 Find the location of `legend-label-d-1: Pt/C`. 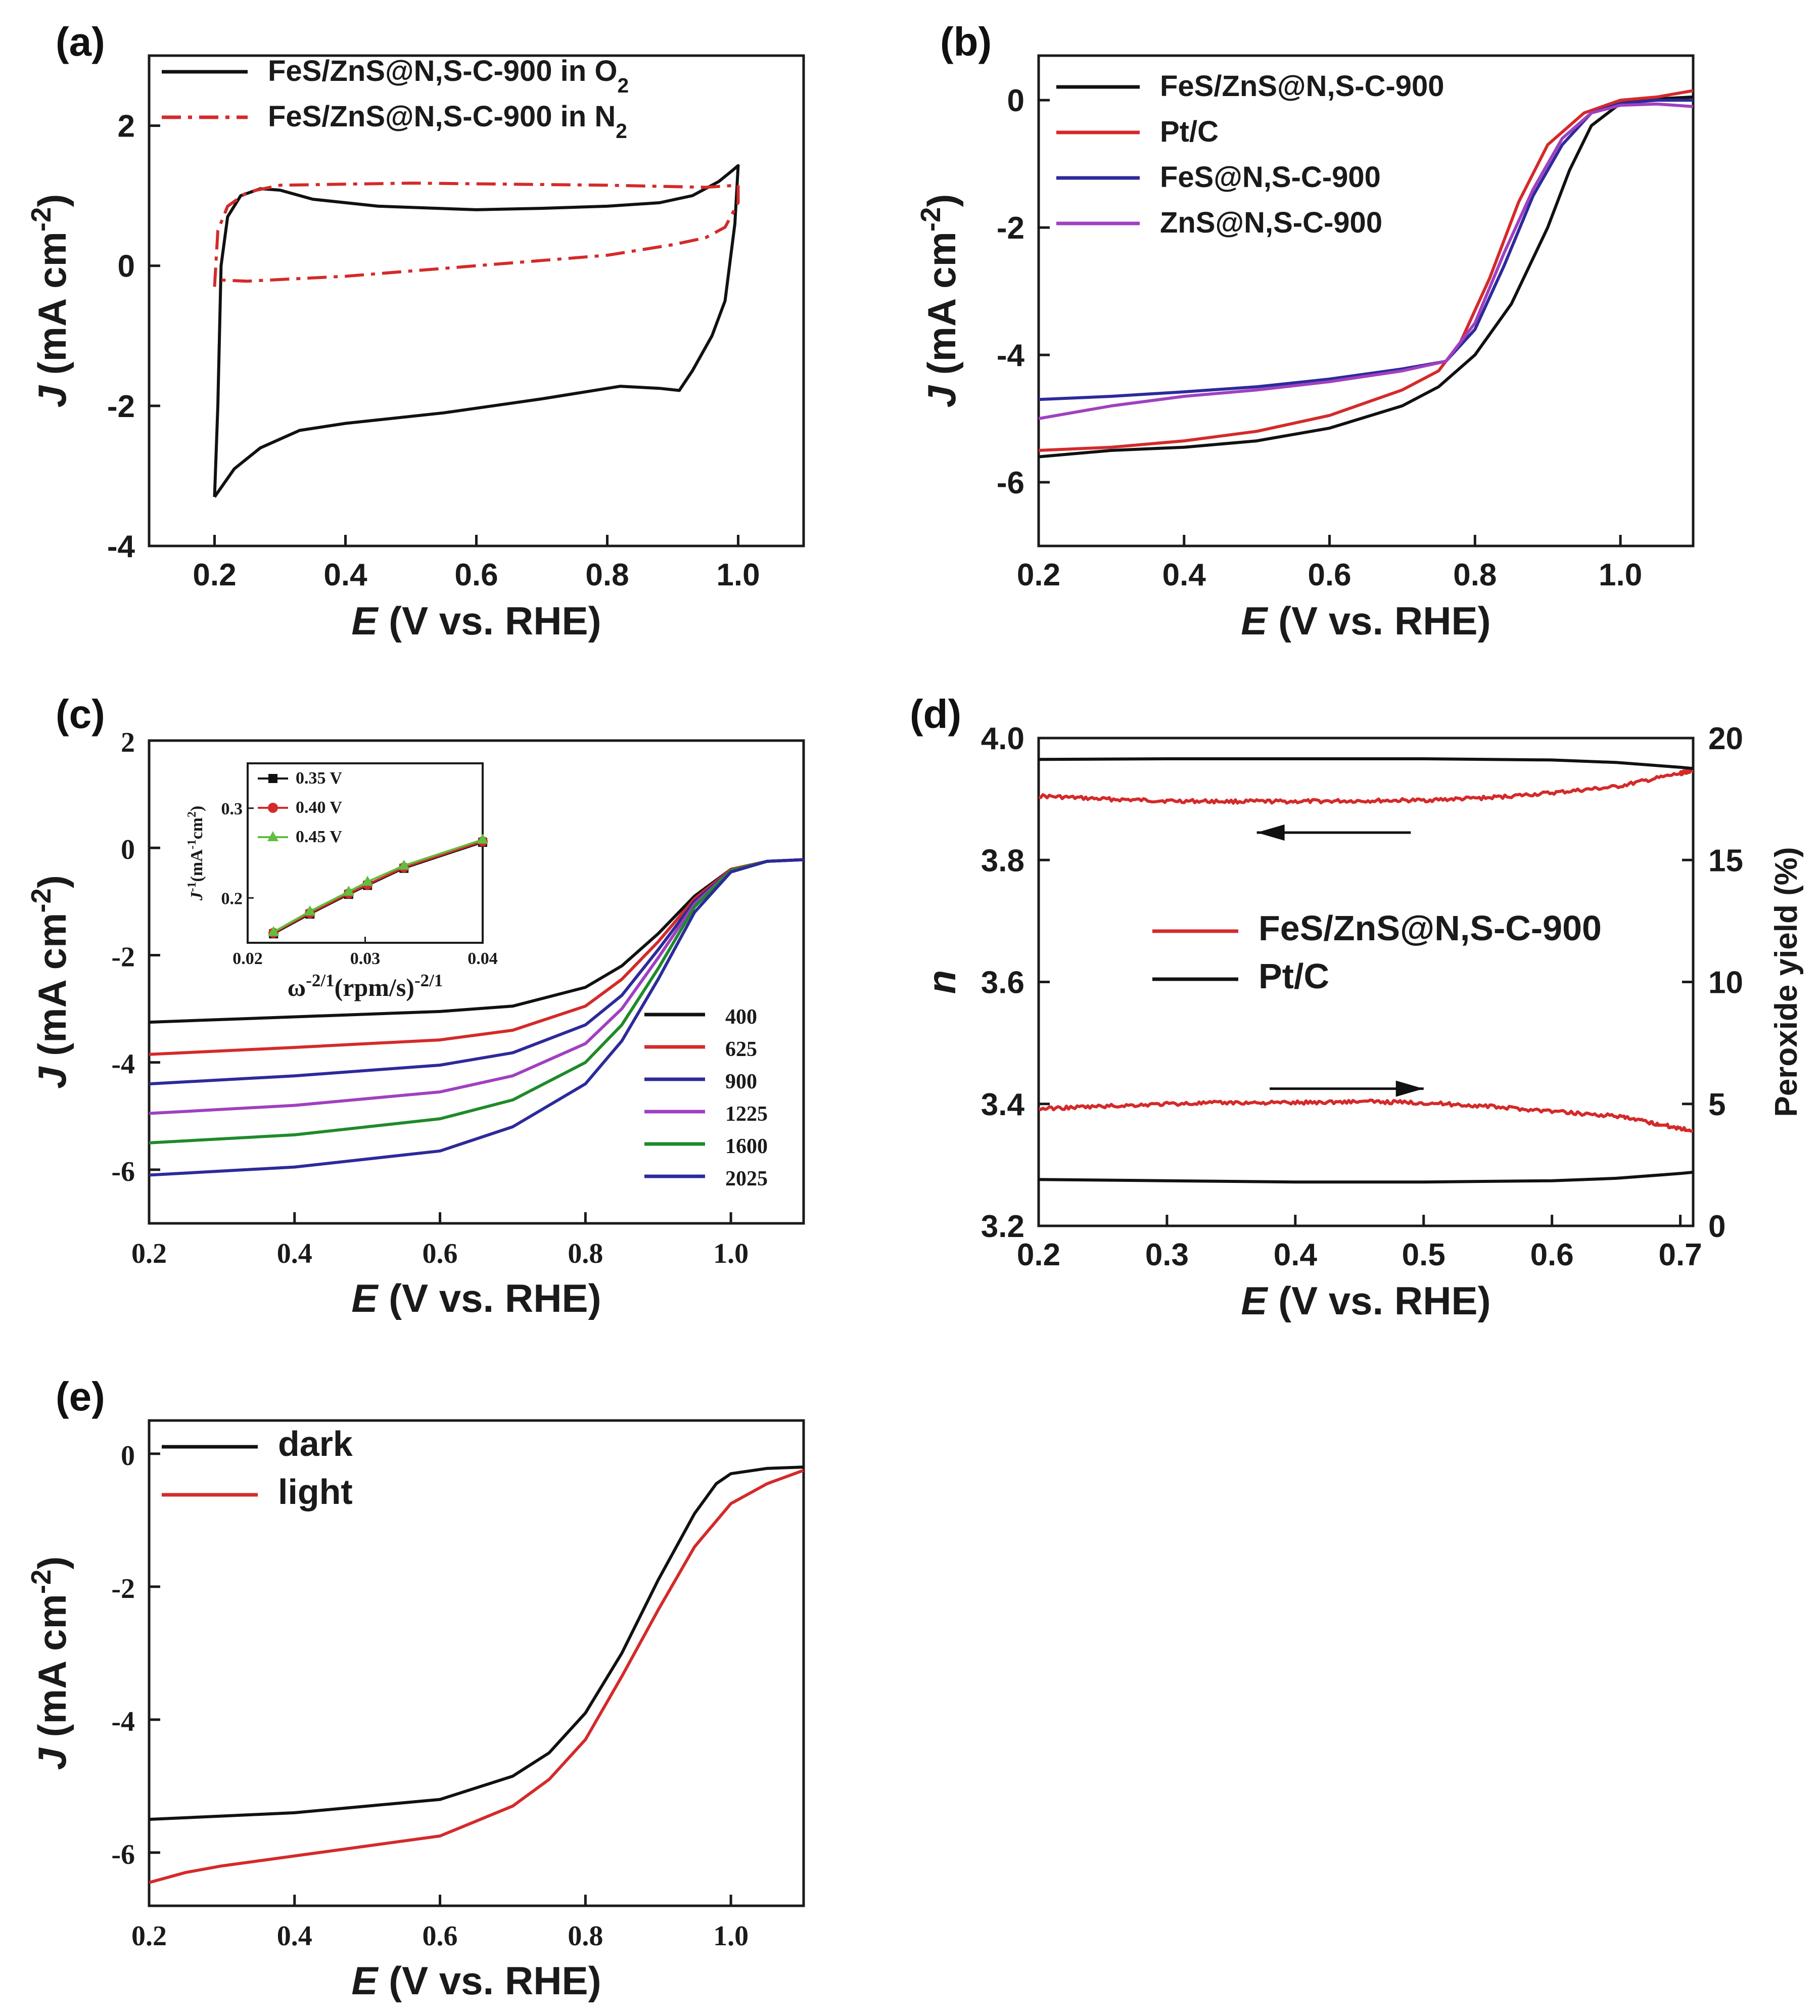

legend-label-d-1: Pt/C is located at coordinates (1293, 976).